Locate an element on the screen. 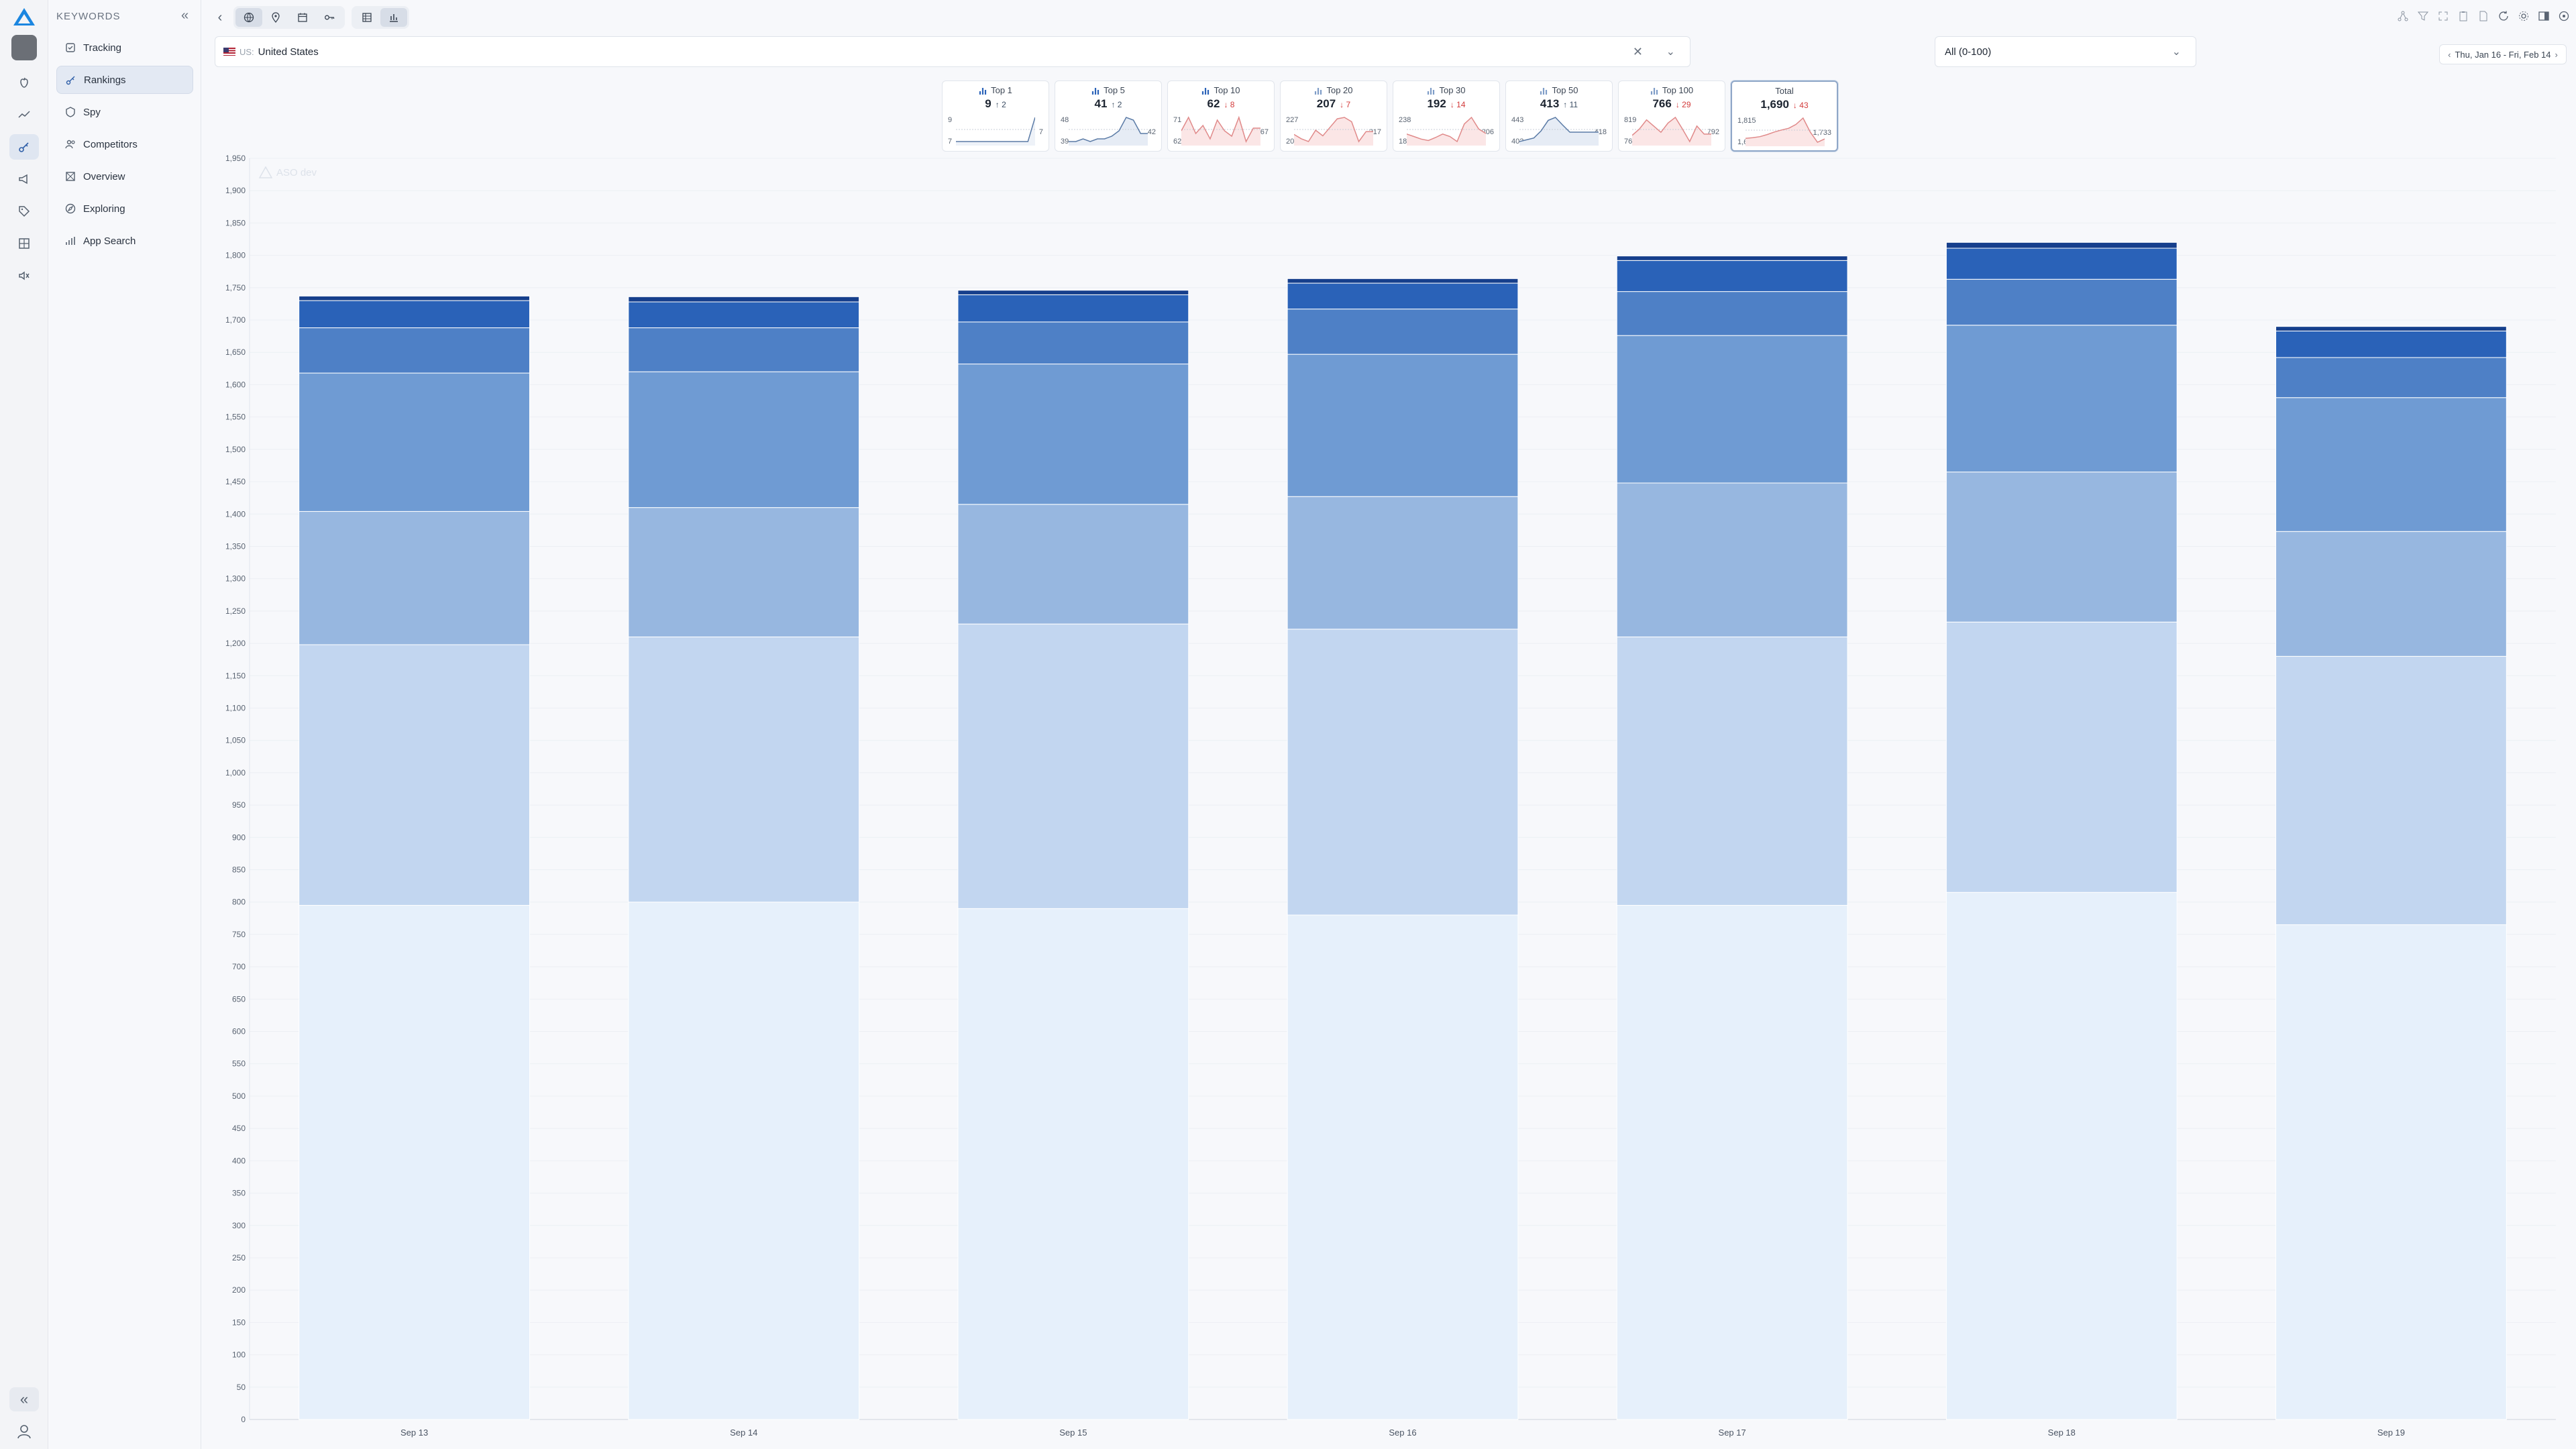  prev-date-icon: ‹ is located at coordinates (2449, 54).